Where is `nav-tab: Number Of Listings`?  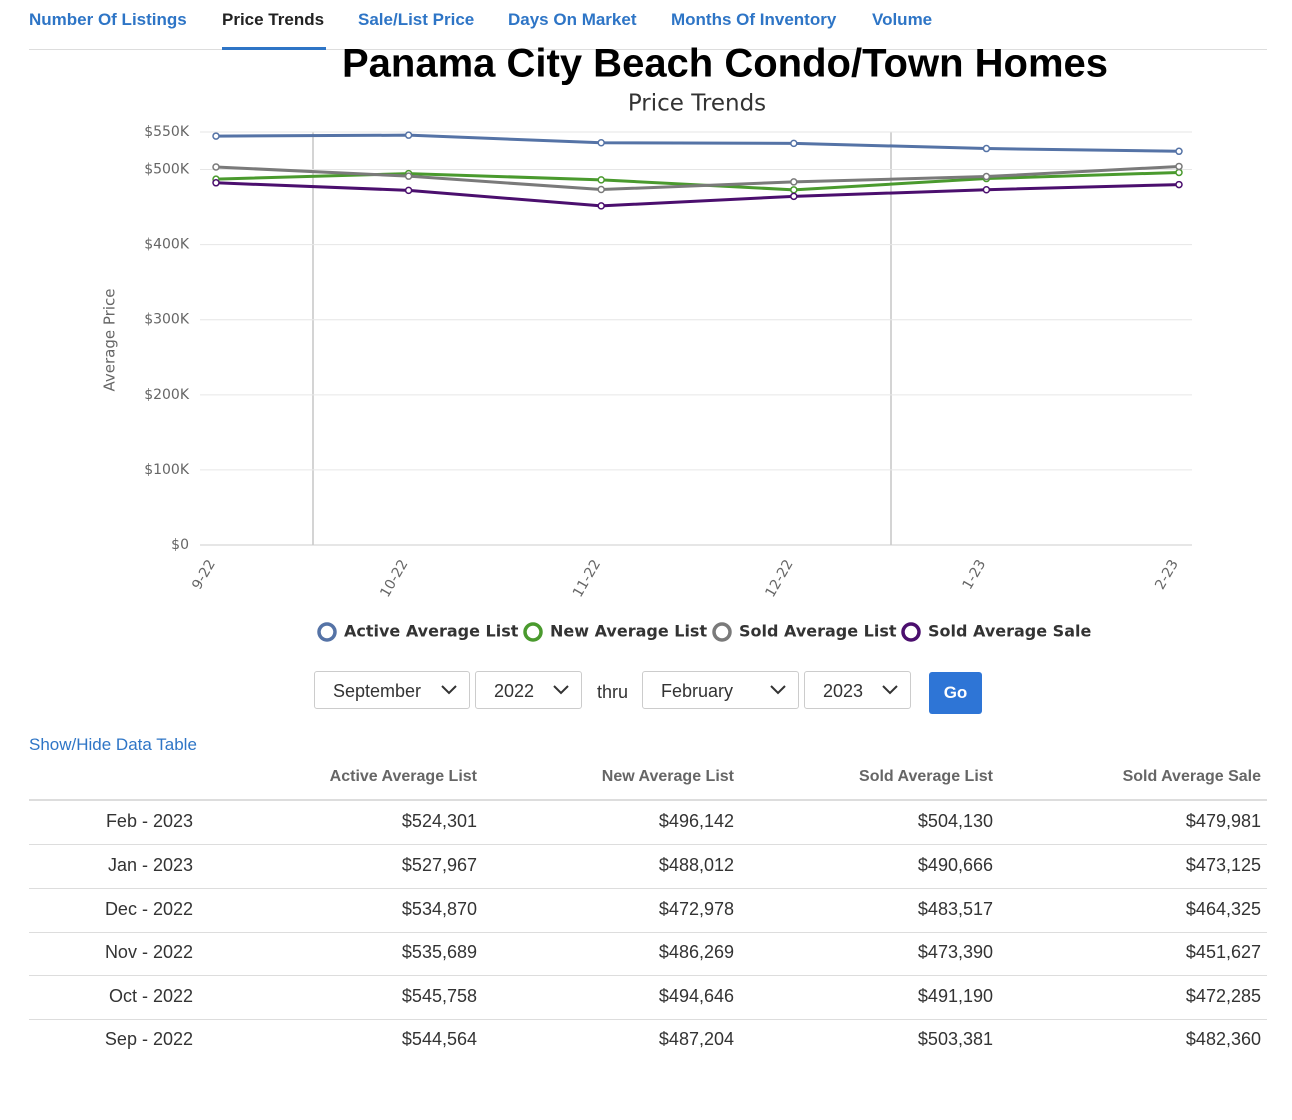
nav-tab: Number Of Listings is located at coordinates (108, 19).